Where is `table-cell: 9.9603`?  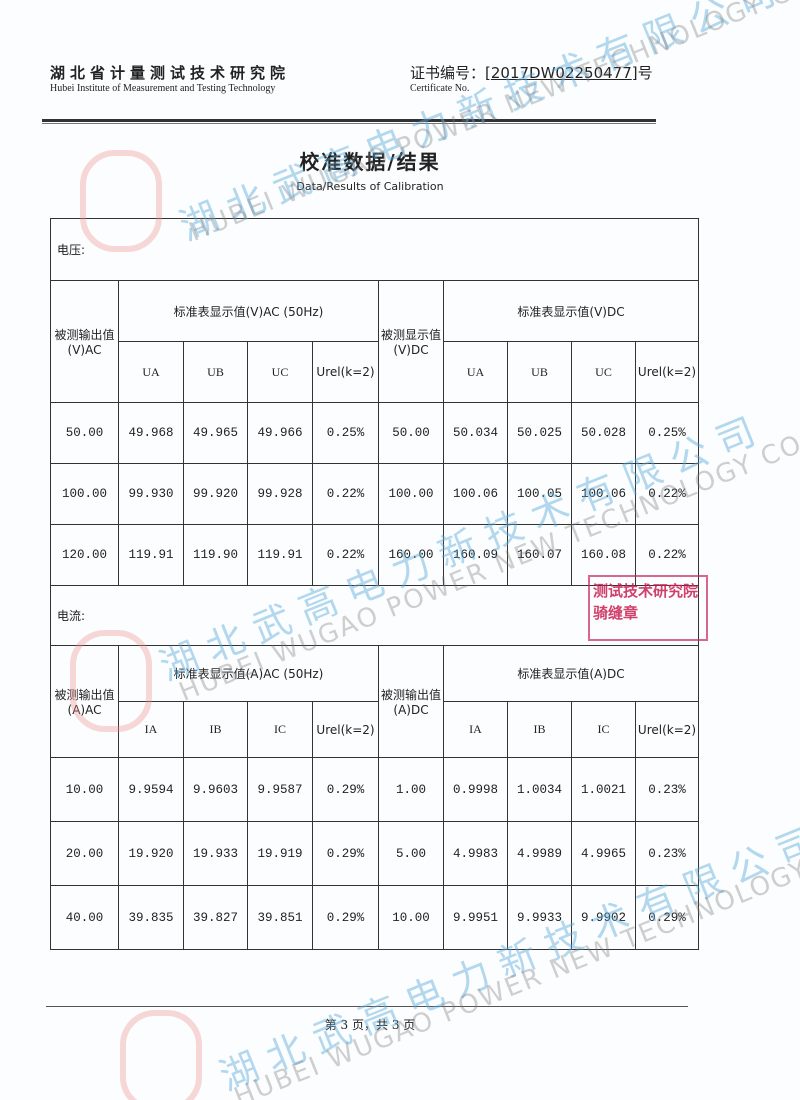
table-cell: 9.9603 is located at coordinates (215, 789).